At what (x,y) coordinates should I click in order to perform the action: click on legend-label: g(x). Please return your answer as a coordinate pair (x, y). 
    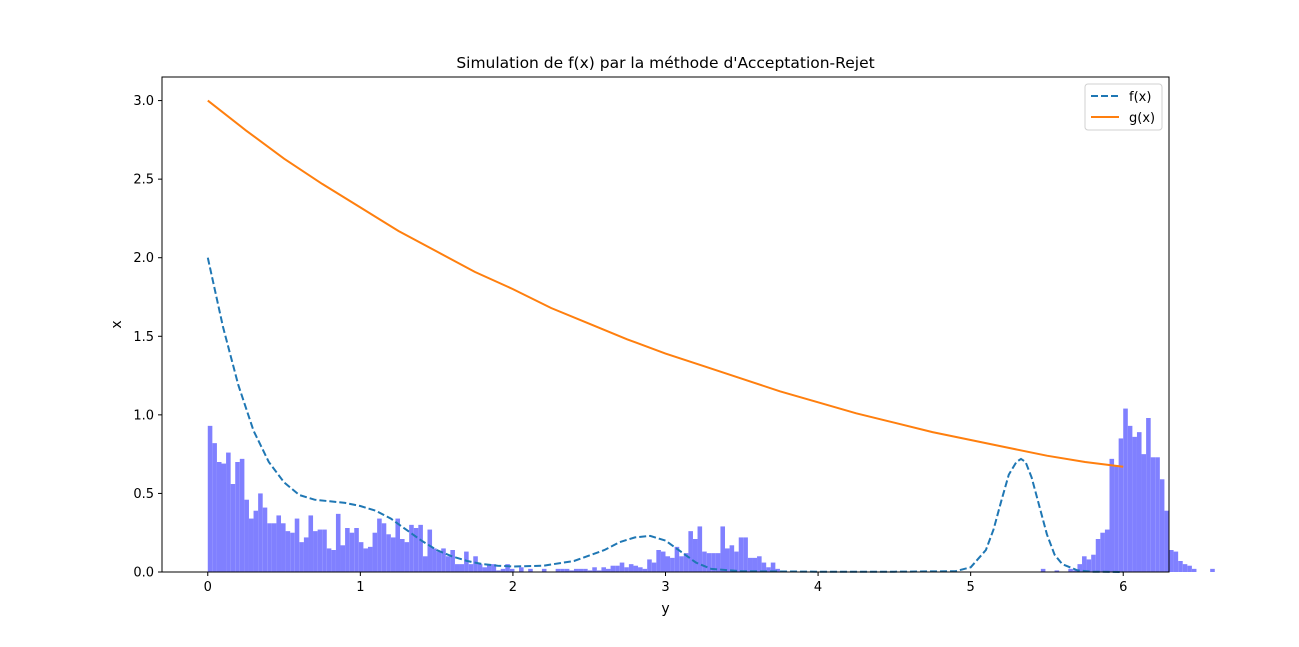
    Looking at the image, I should click on (1142, 118).